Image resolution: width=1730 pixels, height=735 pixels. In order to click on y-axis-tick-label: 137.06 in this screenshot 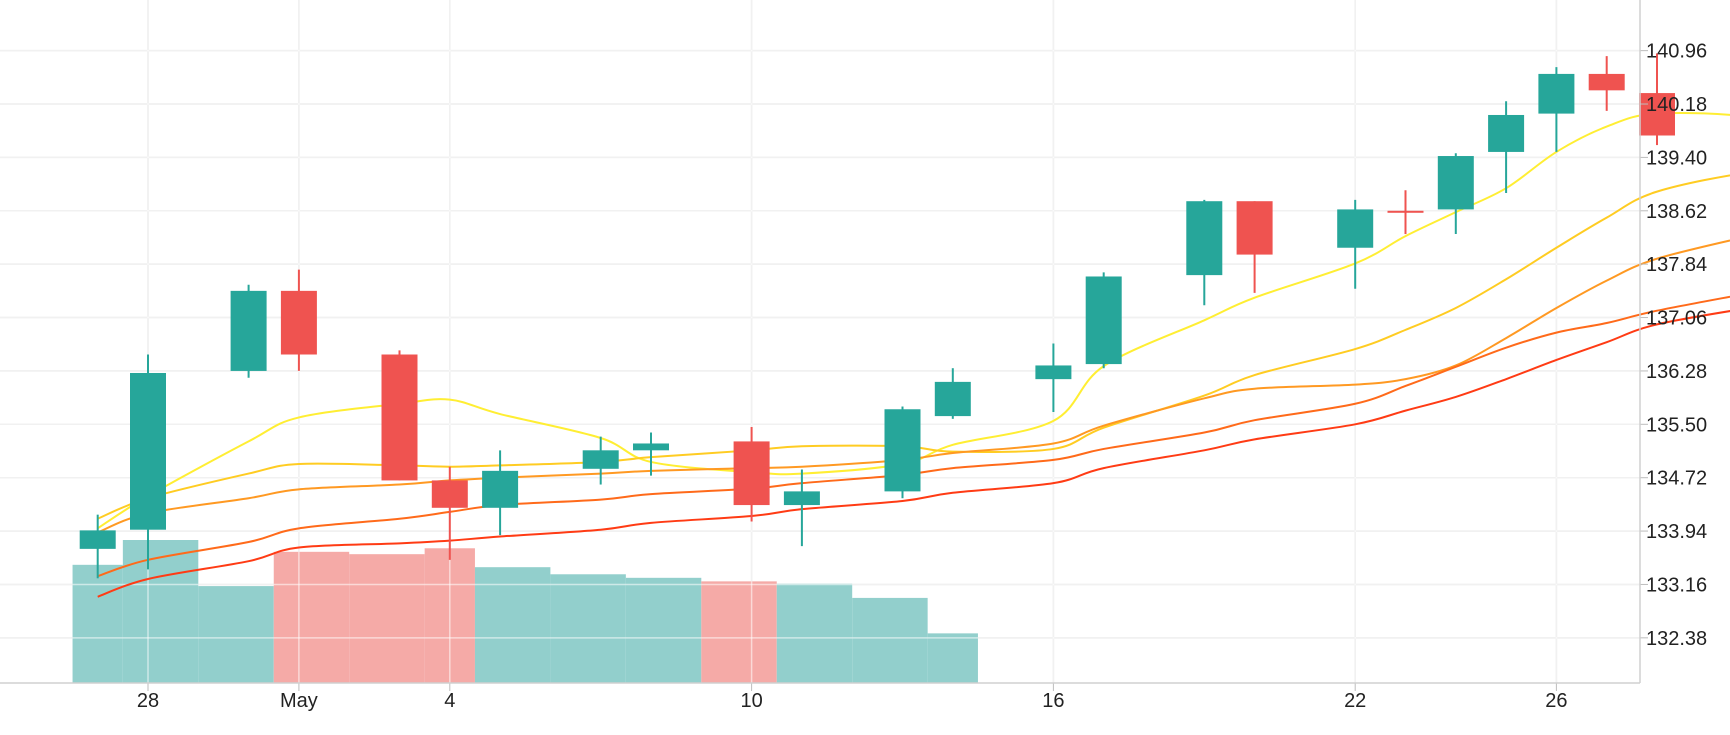, I will do `click(1676, 319)`.